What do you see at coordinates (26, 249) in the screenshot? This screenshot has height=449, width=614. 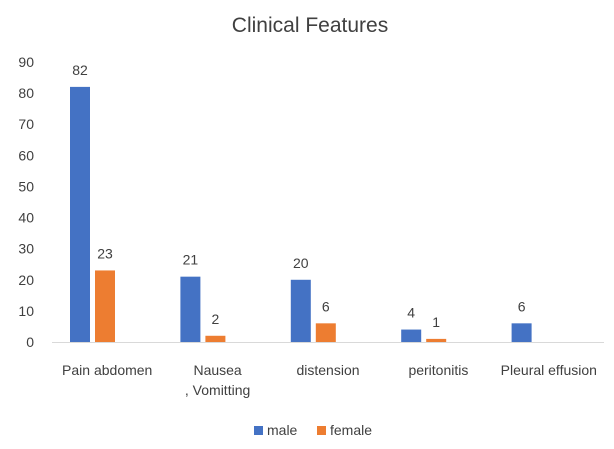 I see `y-tick-label: 30` at bounding box center [26, 249].